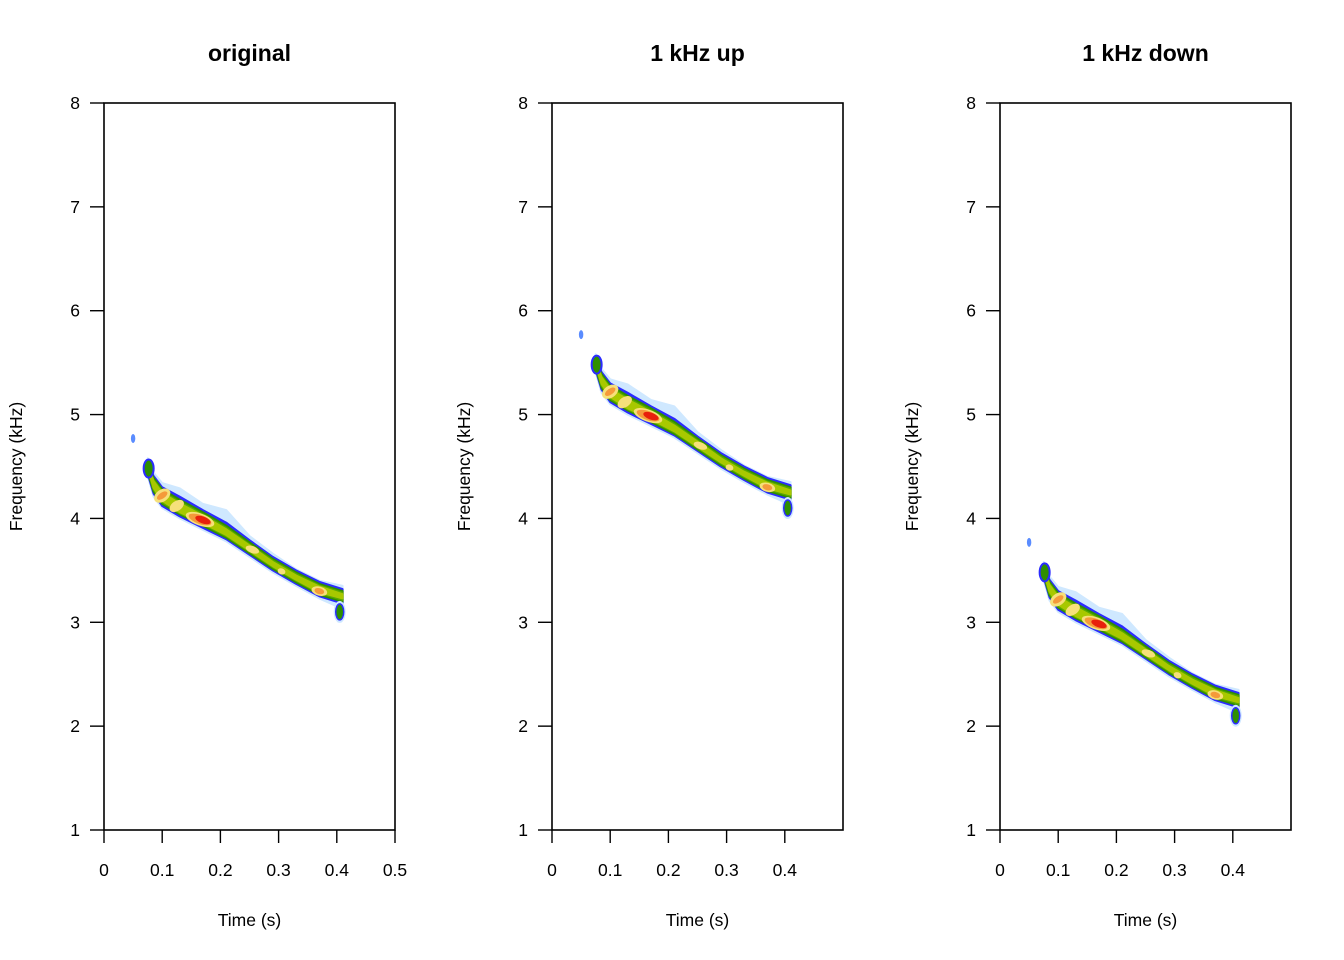 This screenshot has height=960, width=1344. What do you see at coordinates (253, 855) in the screenshot?
I see `x-axis: 0 0.1 0.2 0.3 0.4 0.5` at bounding box center [253, 855].